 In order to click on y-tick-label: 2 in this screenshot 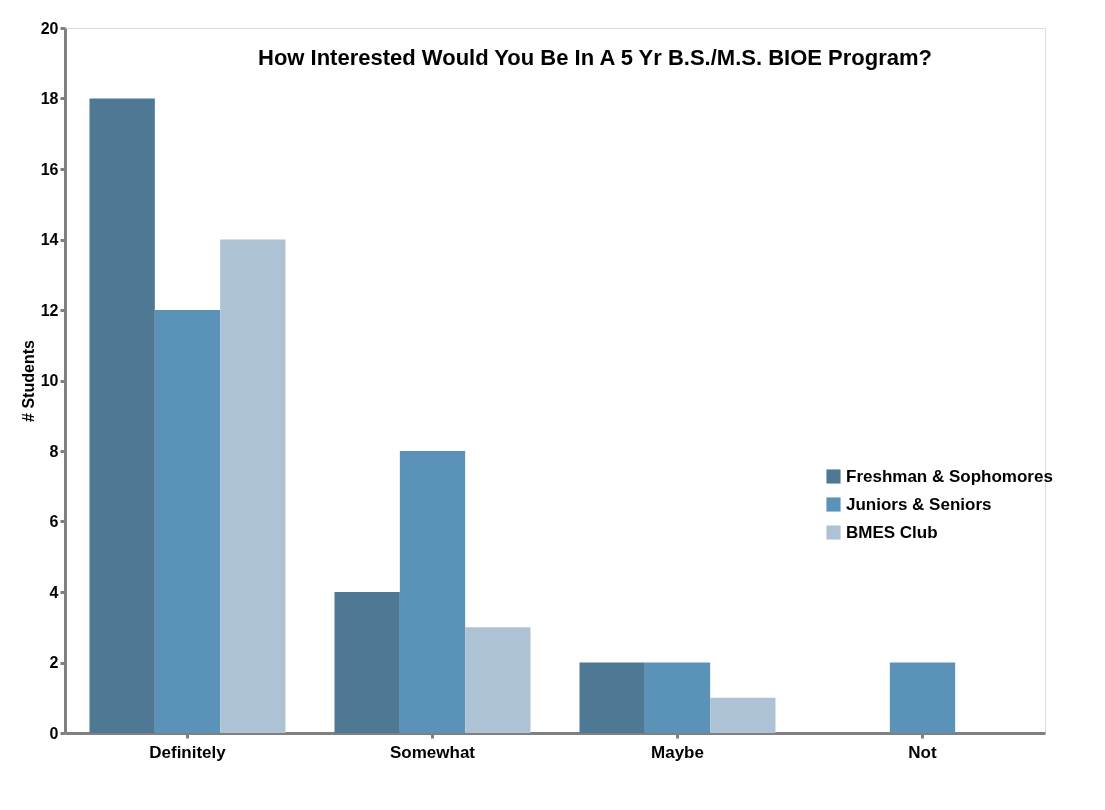, I will do `click(54, 662)`.